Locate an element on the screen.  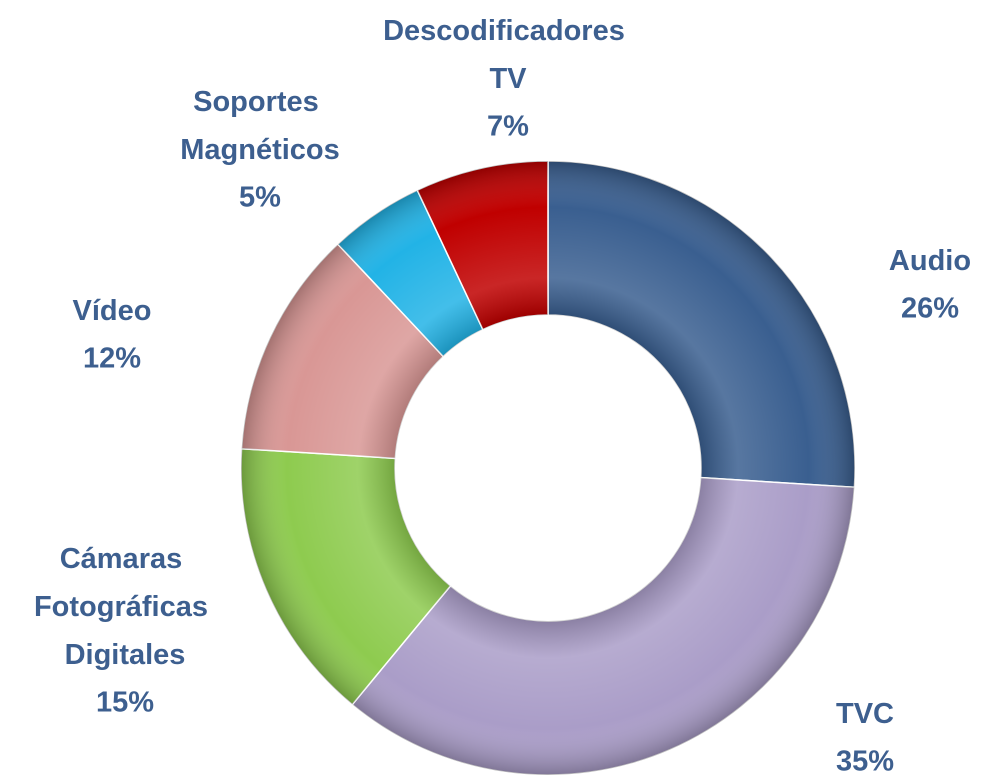
category-label: Audio is located at coordinates (930, 261).